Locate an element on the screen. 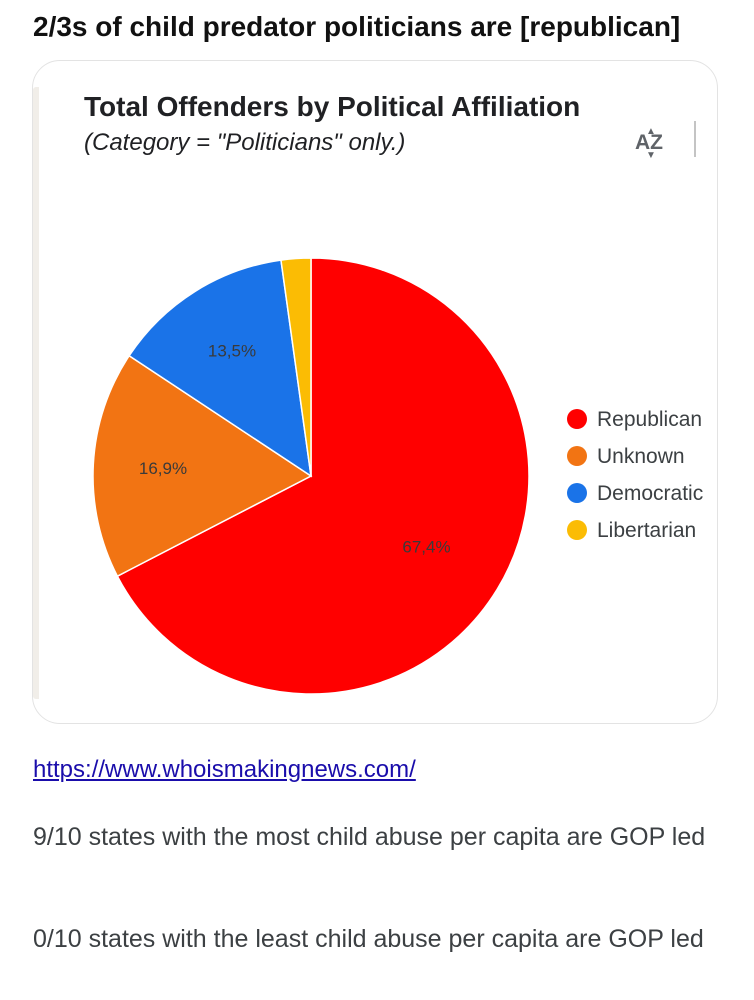  legend-item-libertarian: Libertarian is located at coordinates (631, 530).